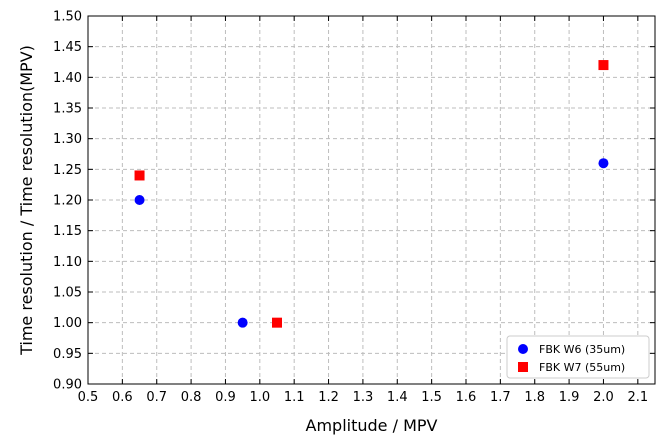 This screenshot has height=440, width=672. I want to click on legend: FBK W6 (35um) FBK W7 (55um), so click(578, 357).